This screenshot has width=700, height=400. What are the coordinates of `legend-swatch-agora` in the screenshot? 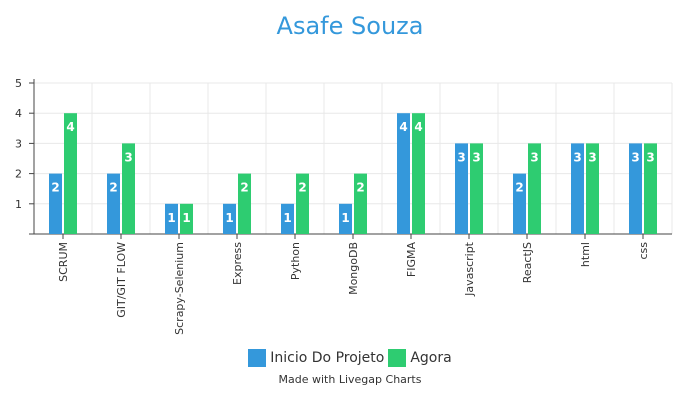 It's located at (397, 358).